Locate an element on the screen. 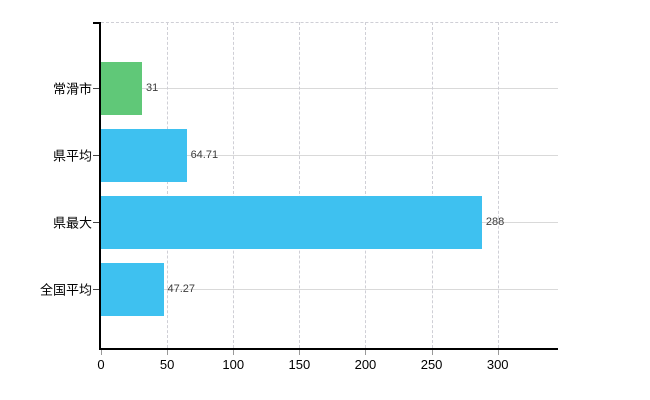 This screenshot has height=400, width=650. x-tick-label-250: 250 is located at coordinates (431, 364).